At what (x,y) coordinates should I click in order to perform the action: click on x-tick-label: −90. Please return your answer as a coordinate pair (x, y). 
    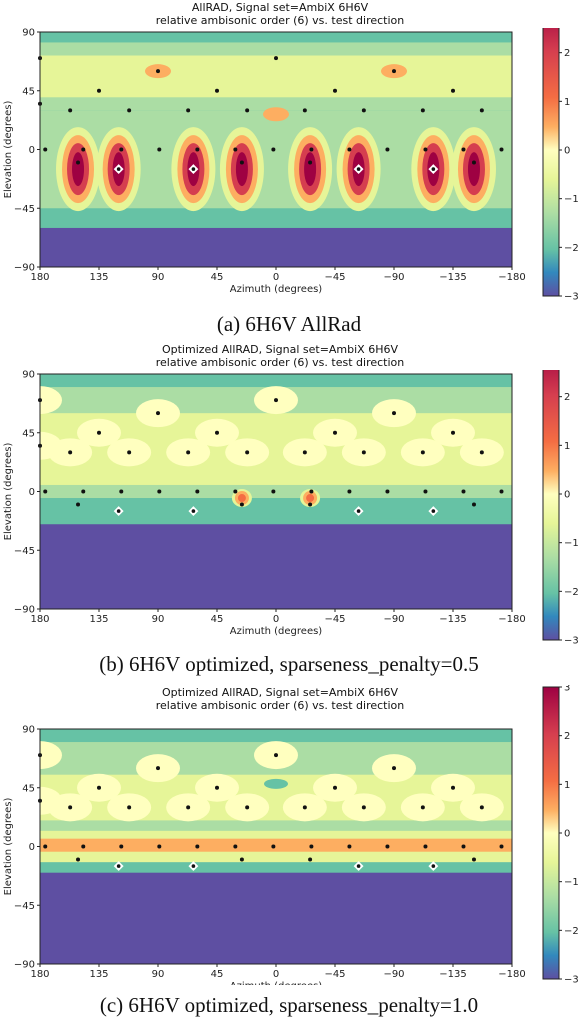
    Looking at the image, I should click on (393, 277).